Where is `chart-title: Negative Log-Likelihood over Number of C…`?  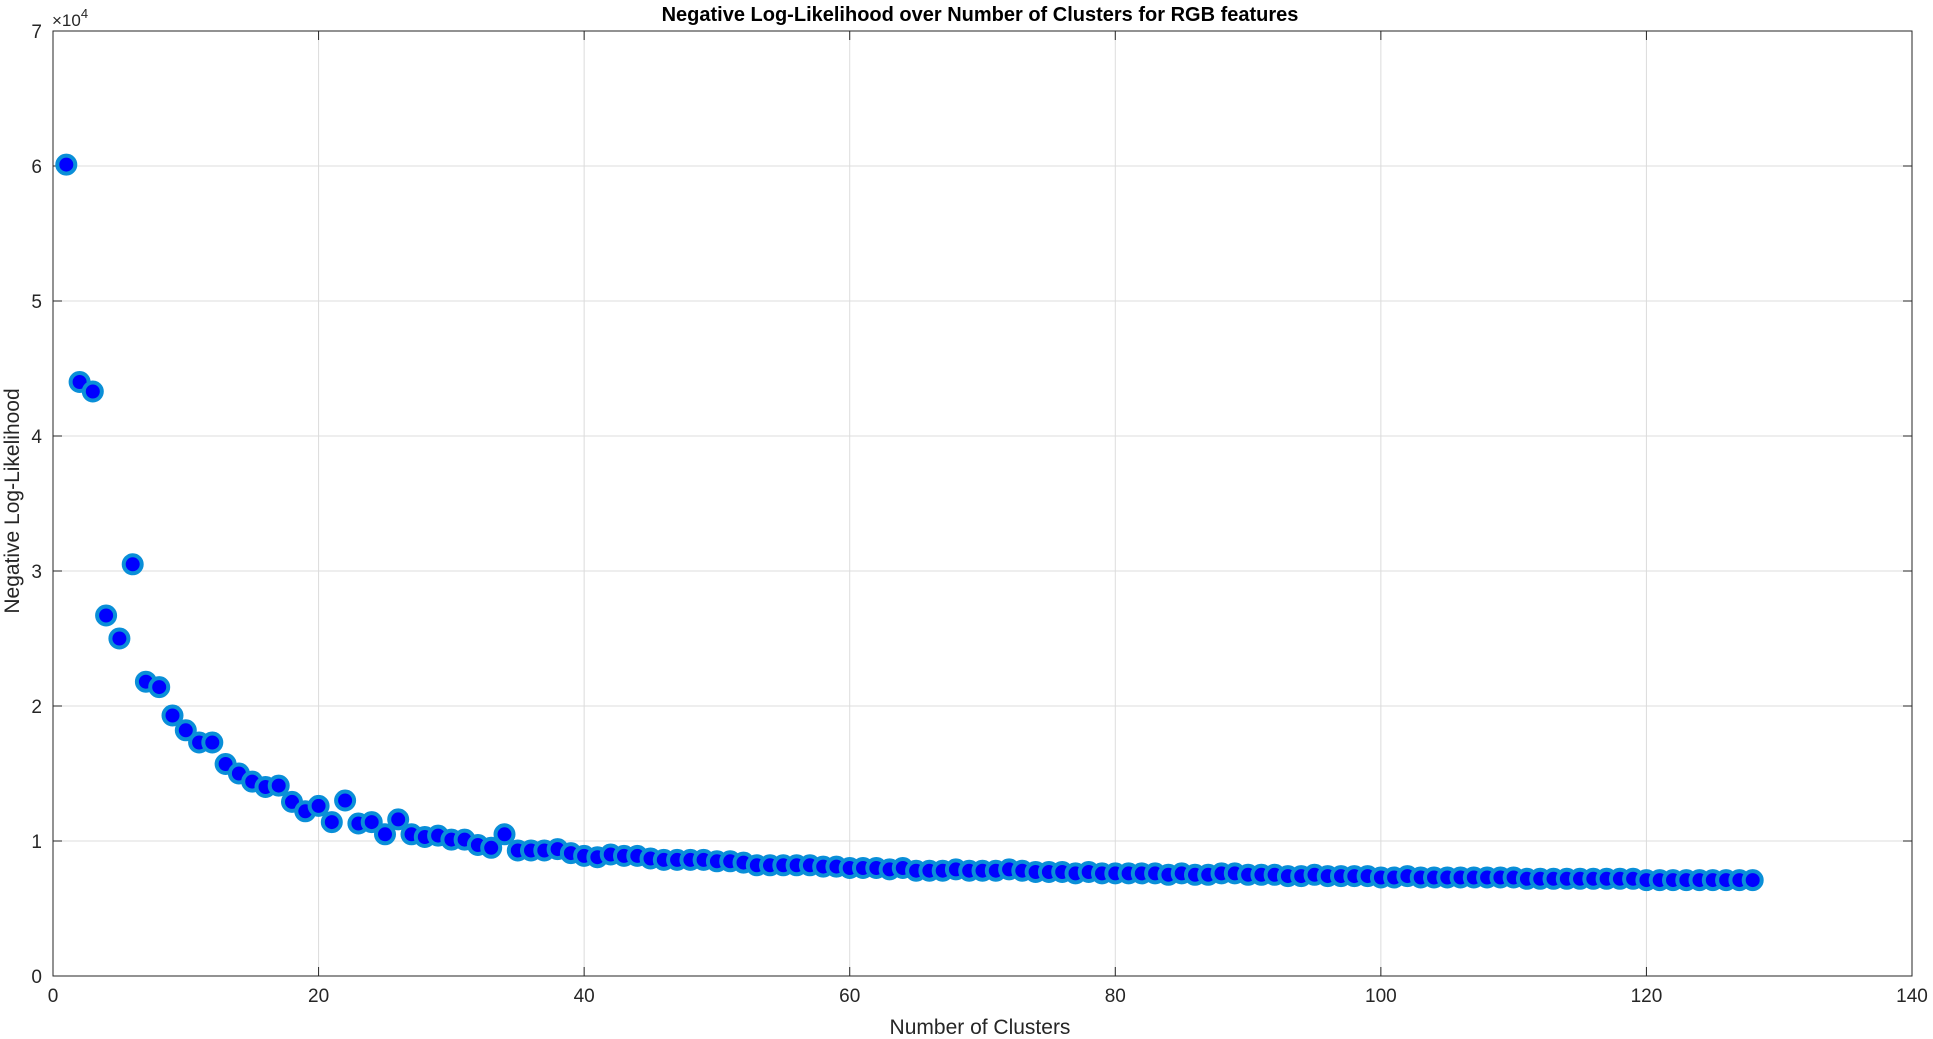
chart-title: Negative Log-Likelihood over Number of C… is located at coordinates (980, 15).